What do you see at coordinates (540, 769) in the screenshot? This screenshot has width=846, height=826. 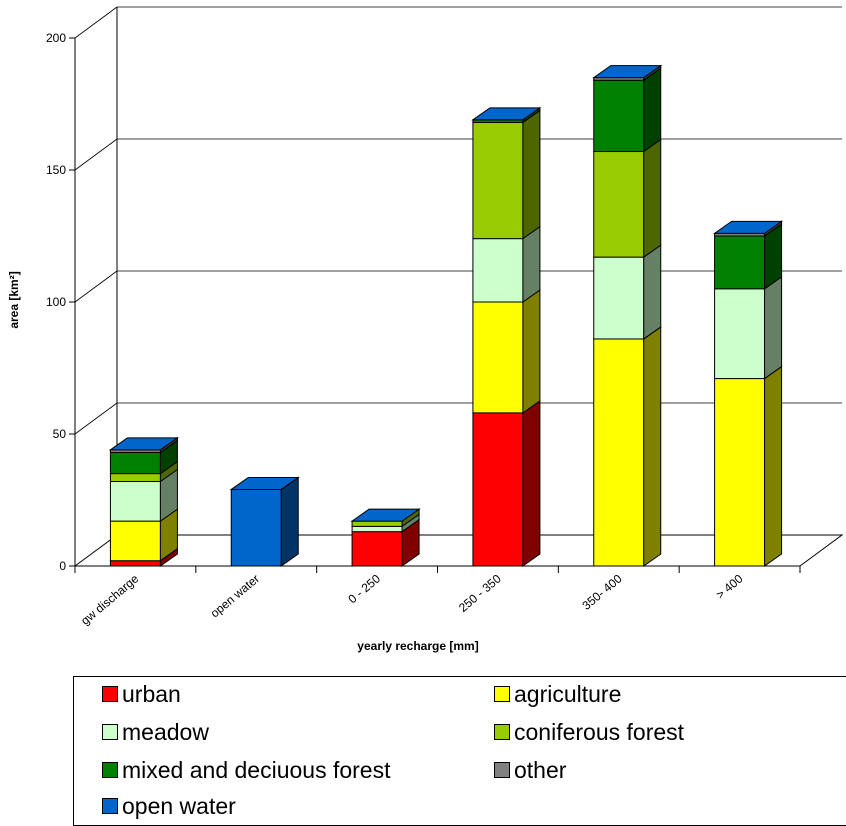 I see `legend-label: other` at bounding box center [540, 769].